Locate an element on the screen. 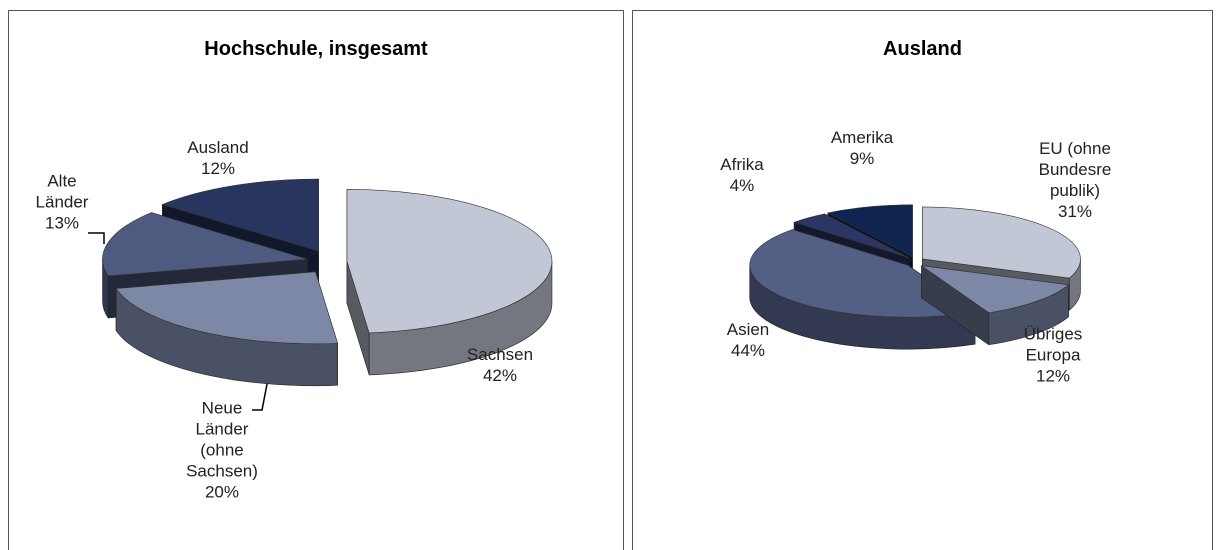 This screenshot has height=550, width=1220. category-label: Asien is located at coordinates (748, 329).